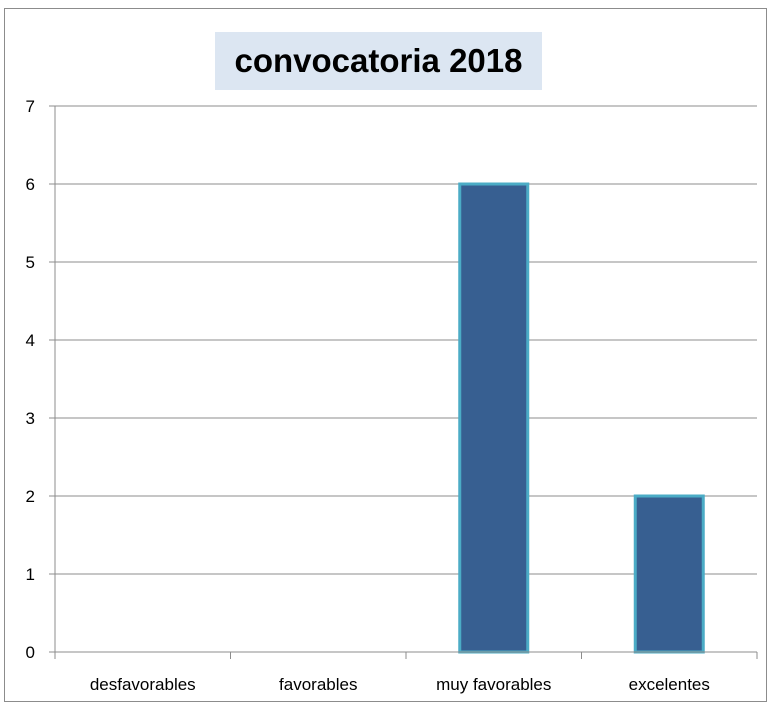  What do you see at coordinates (669, 574) in the screenshot?
I see `bar-excelentes` at bounding box center [669, 574].